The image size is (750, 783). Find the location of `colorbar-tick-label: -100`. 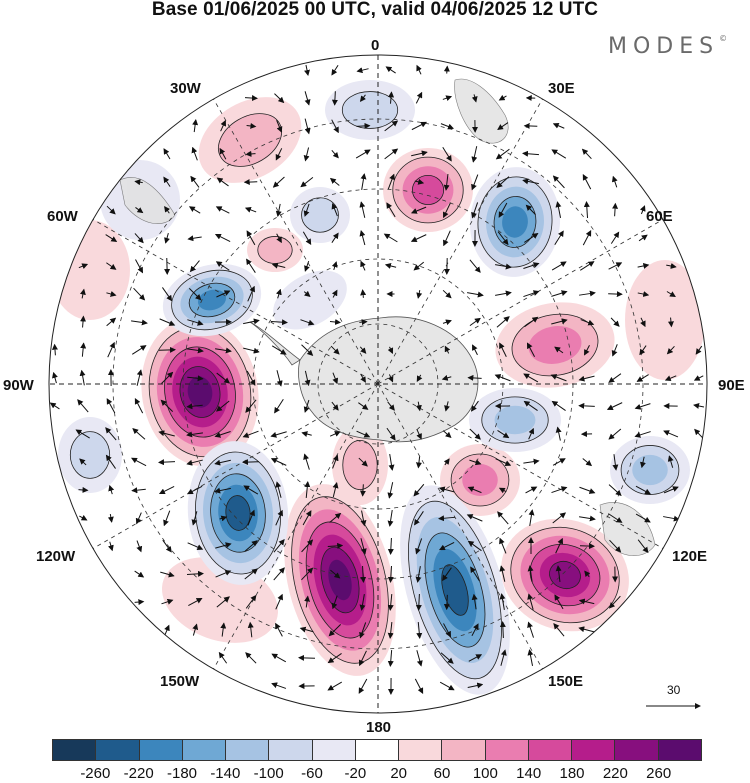

colorbar-tick-label: -100 is located at coordinates (268, 773).